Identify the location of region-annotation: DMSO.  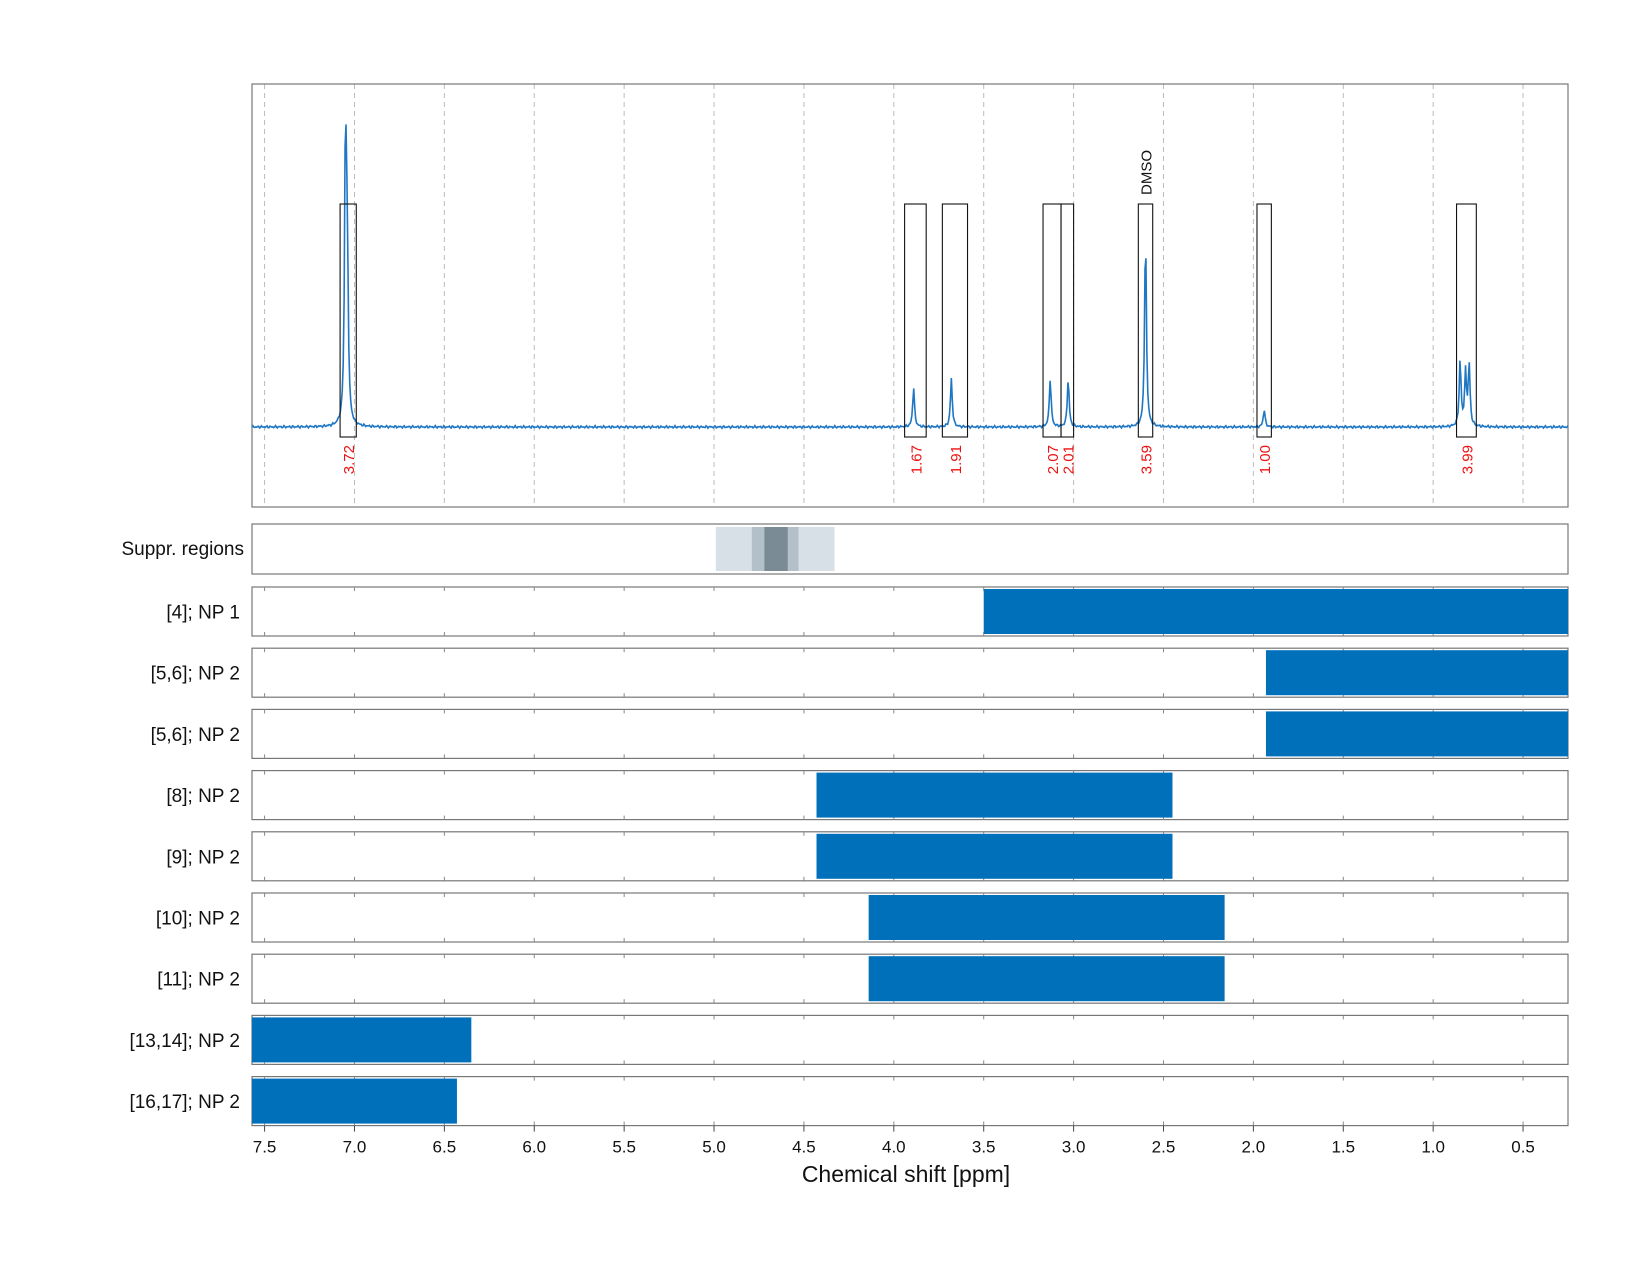
(1147, 172).